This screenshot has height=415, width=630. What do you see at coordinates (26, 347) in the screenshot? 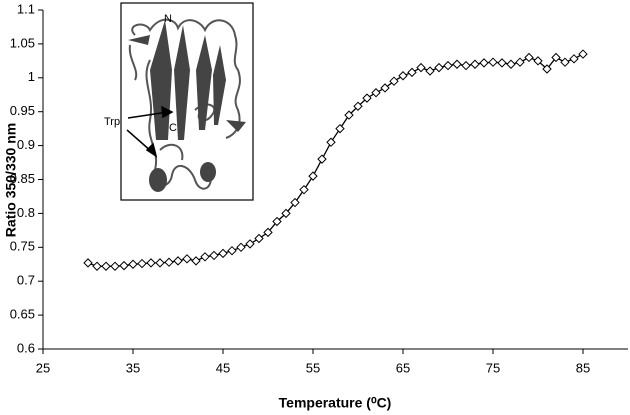
I see `y-tick-label: 0.6` at bounding box center [26, 347].